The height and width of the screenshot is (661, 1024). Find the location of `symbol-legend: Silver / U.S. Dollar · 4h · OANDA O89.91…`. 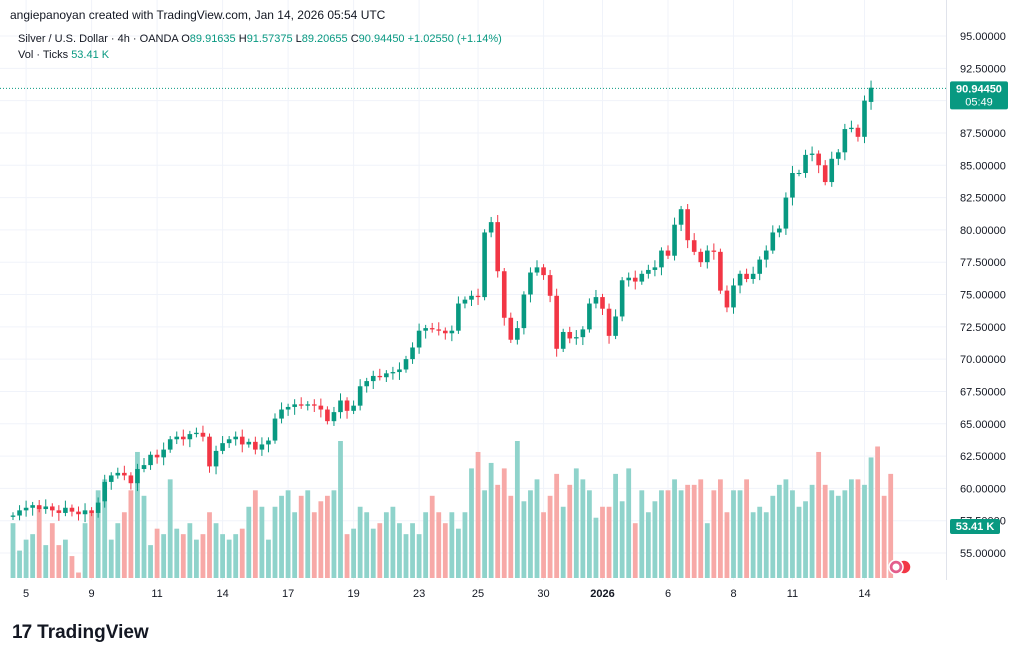

symbol-legend: Silver / U.S. Dollar · 4h · OANDA O89.91… is located at coordinates (260, 39).